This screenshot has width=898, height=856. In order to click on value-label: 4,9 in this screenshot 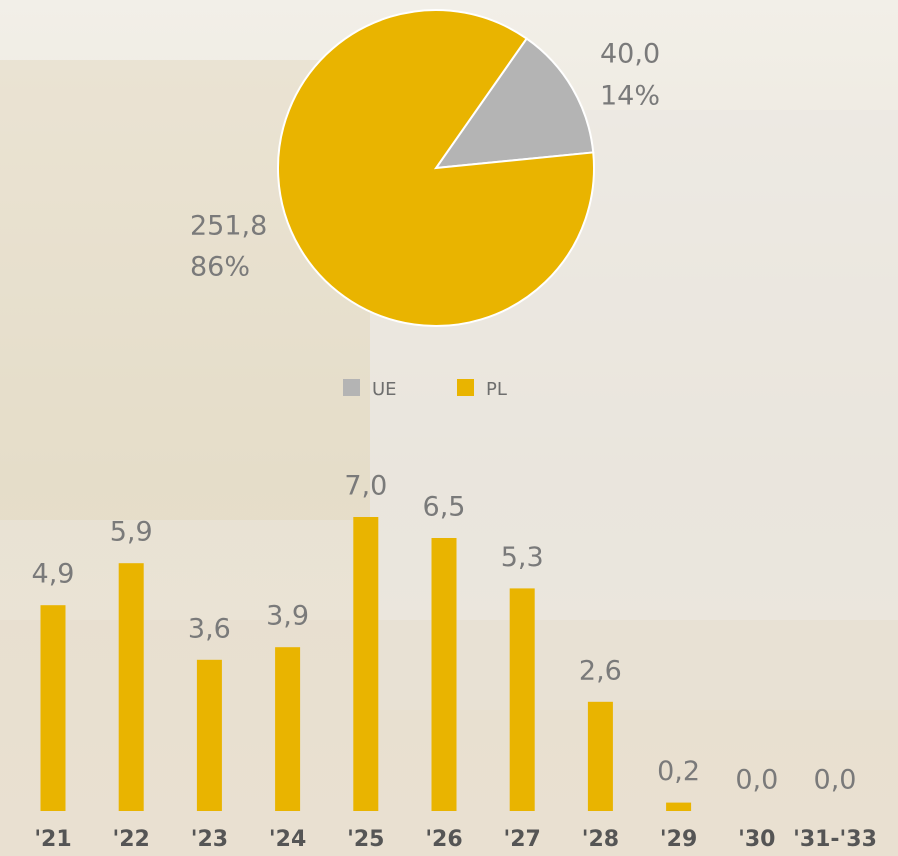, I will do `click(53, 574)`.